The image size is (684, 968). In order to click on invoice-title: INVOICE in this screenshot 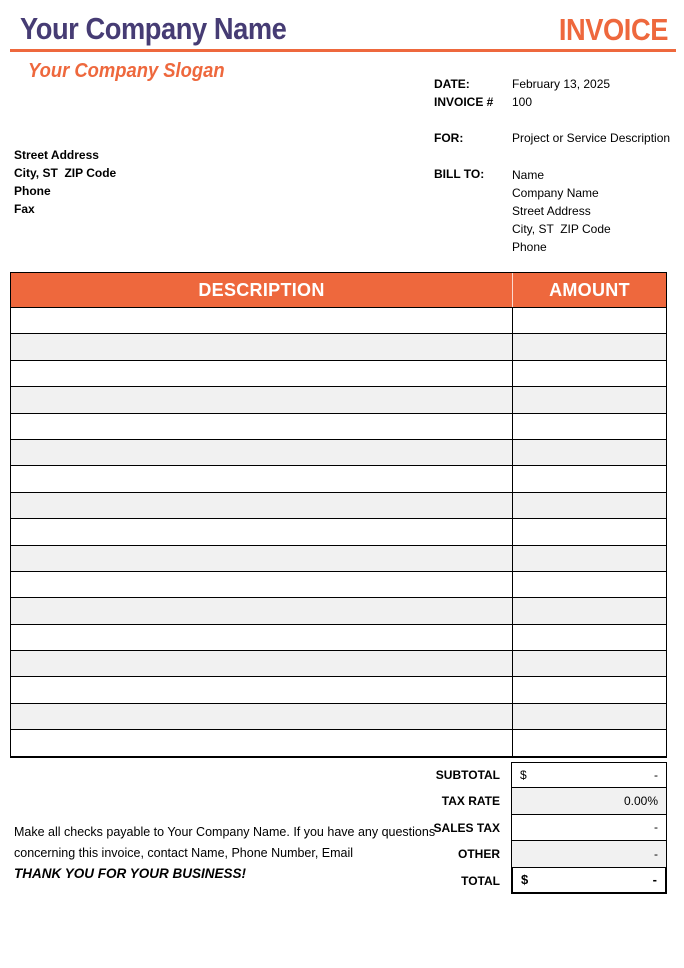, I will do `click(613, 29)`.